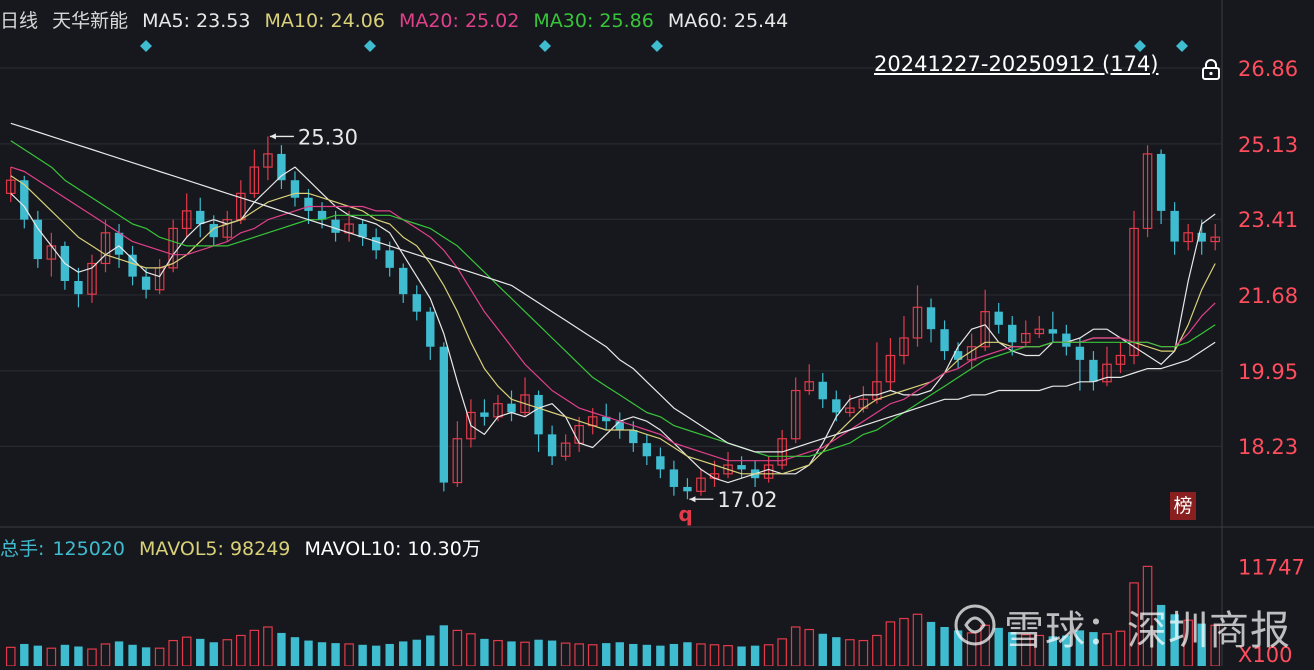  I want to click on xueqiu-logo-icon, so click(975, 625).